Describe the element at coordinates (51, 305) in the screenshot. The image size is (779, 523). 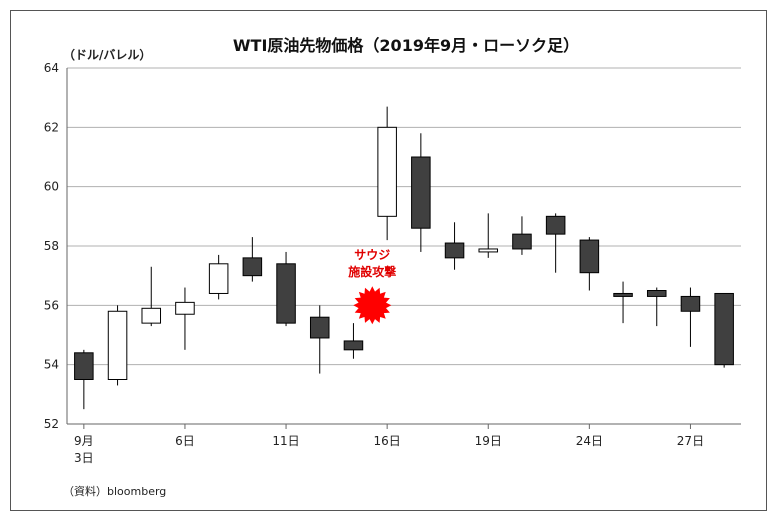
I see `y-tick-label: 56` at that location.